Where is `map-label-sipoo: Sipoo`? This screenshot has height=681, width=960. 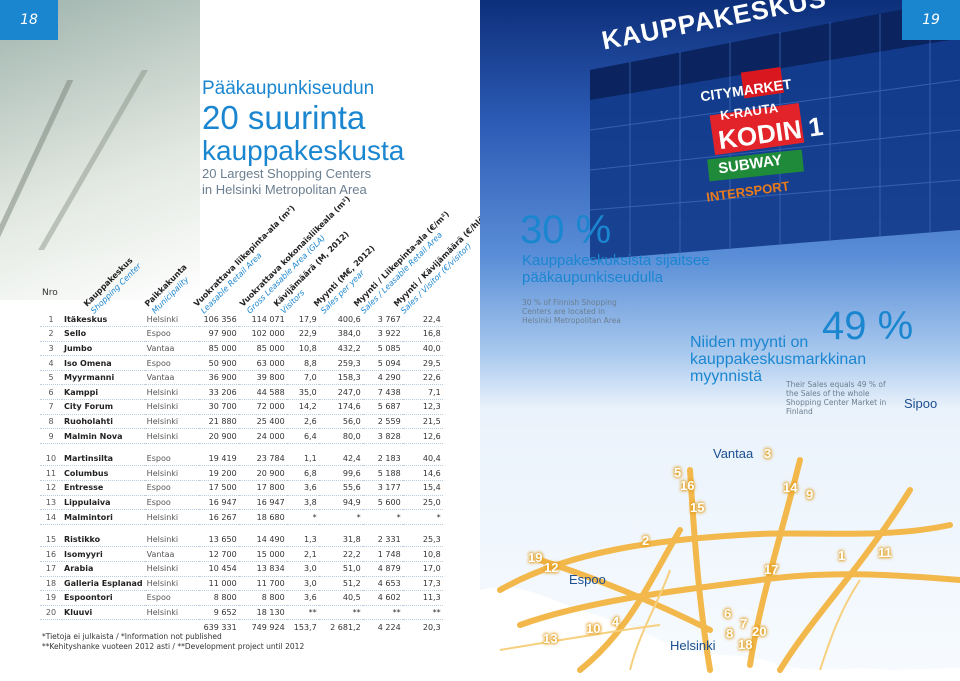
map-label-sipoo: Sipoo is located at coordinates (921, 403).